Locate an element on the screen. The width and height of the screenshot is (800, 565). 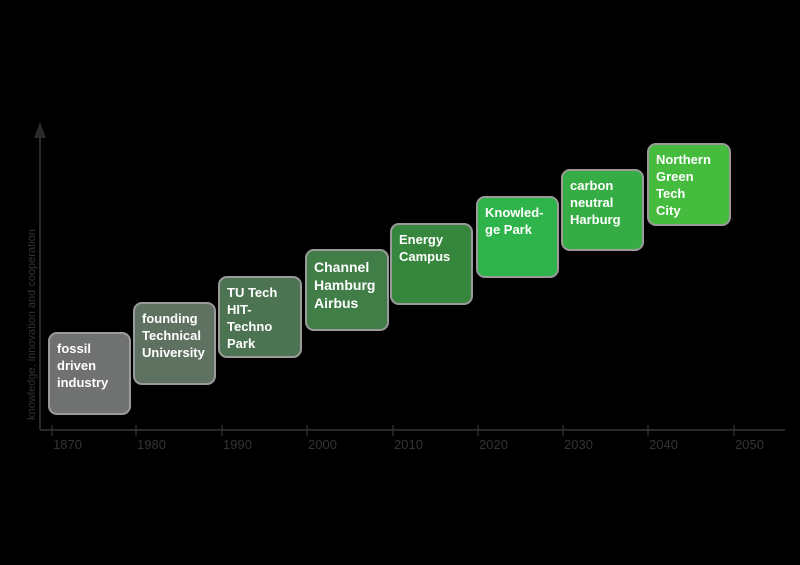
x-tick-label: 2010 is located at coordinates (408, 444).